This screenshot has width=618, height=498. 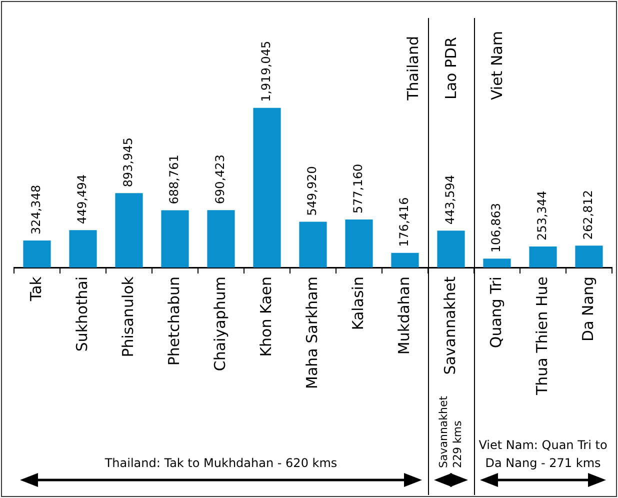 What do you see at coordinates (81, 314) in the screenshot?
I see `x-tick-label: Sukhothai` at bounding box center [81, 314].